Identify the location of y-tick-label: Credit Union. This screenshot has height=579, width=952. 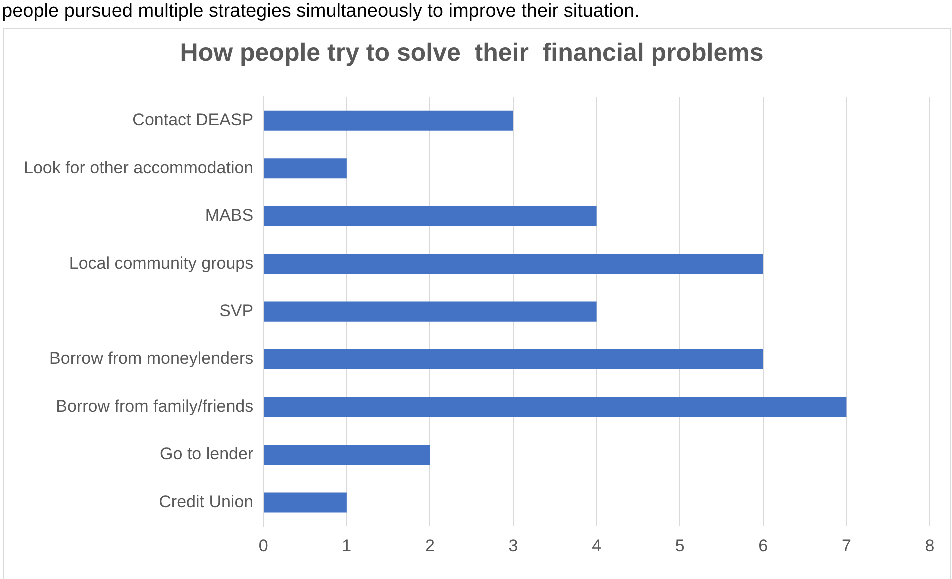
(206, 502).